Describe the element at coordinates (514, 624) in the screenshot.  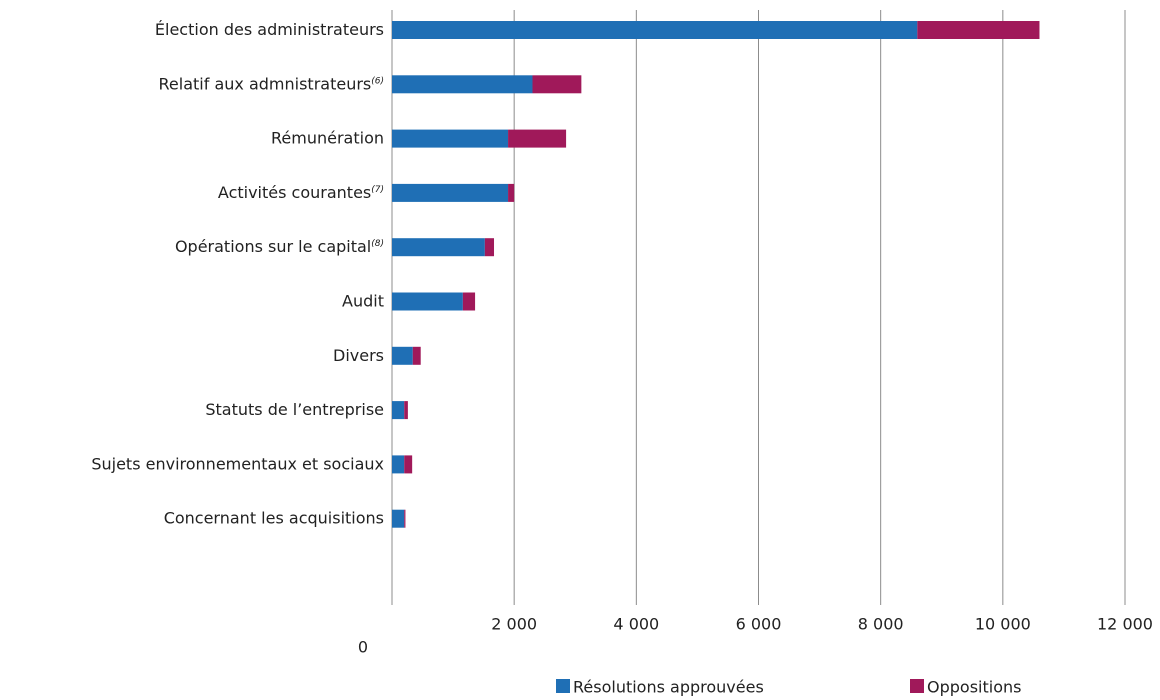
I see `x-tick-label: 2 000` at that location.